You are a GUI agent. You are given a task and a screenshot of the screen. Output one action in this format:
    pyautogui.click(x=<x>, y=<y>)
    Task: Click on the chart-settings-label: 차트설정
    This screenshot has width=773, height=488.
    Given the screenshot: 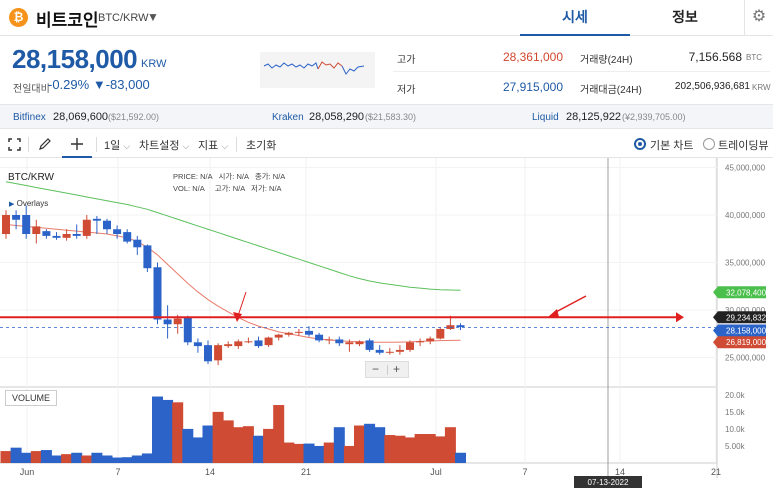 What is the action you would take?
    pyautogui.click(x=159, y=146)
    